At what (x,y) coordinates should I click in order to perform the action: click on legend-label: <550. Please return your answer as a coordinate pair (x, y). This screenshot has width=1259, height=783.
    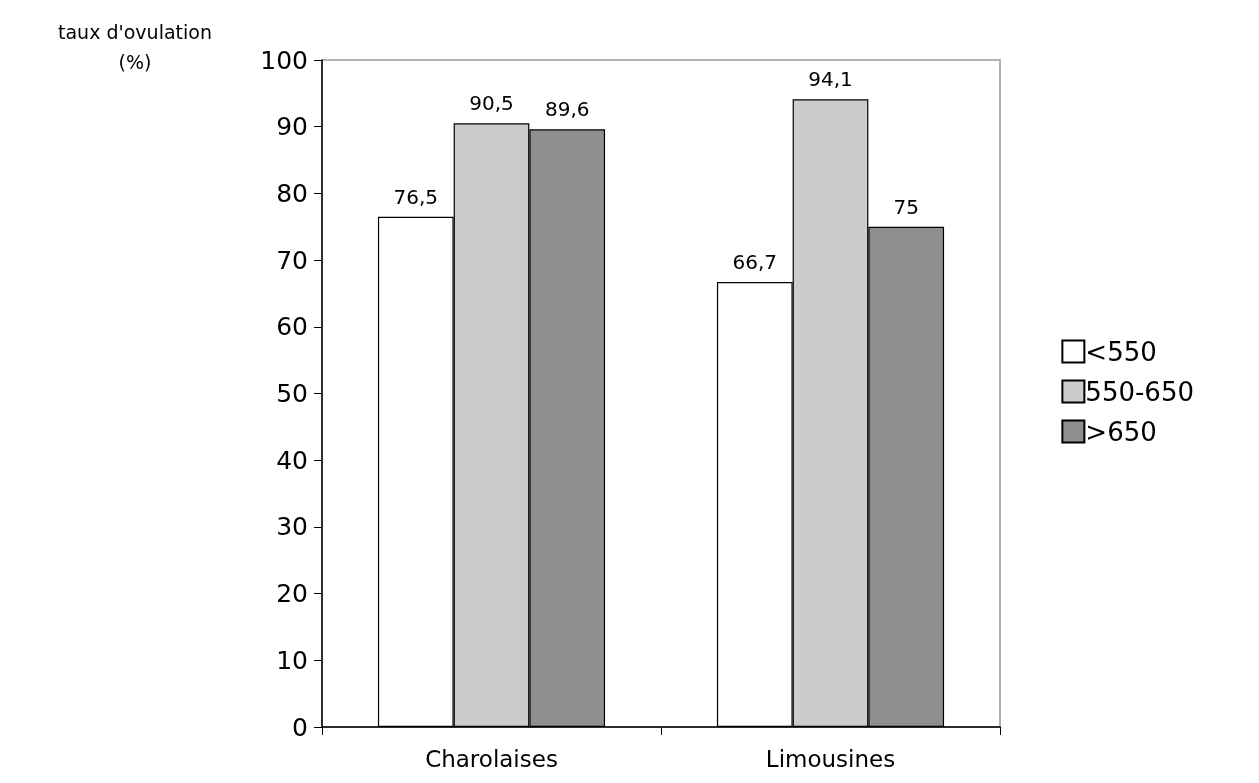
    Looking at the image, I should click on (1121, 351).